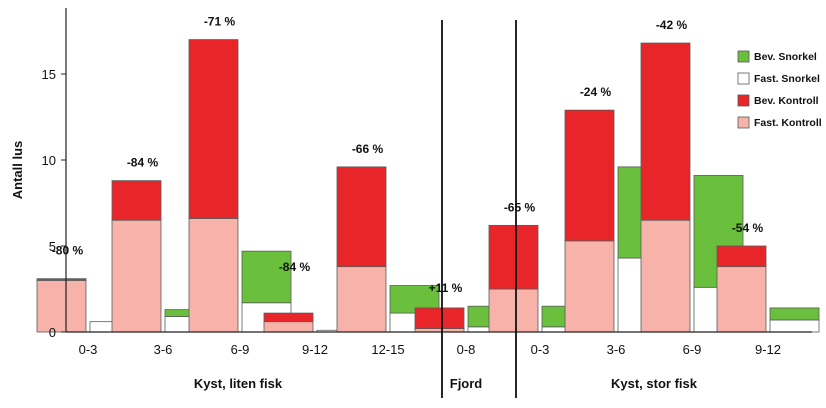 The image size is (826, 408). What do you see at coordinates (49, 74) in the screenshot?
I see `y-tick-label: 15` at bounding box center [49, 74].